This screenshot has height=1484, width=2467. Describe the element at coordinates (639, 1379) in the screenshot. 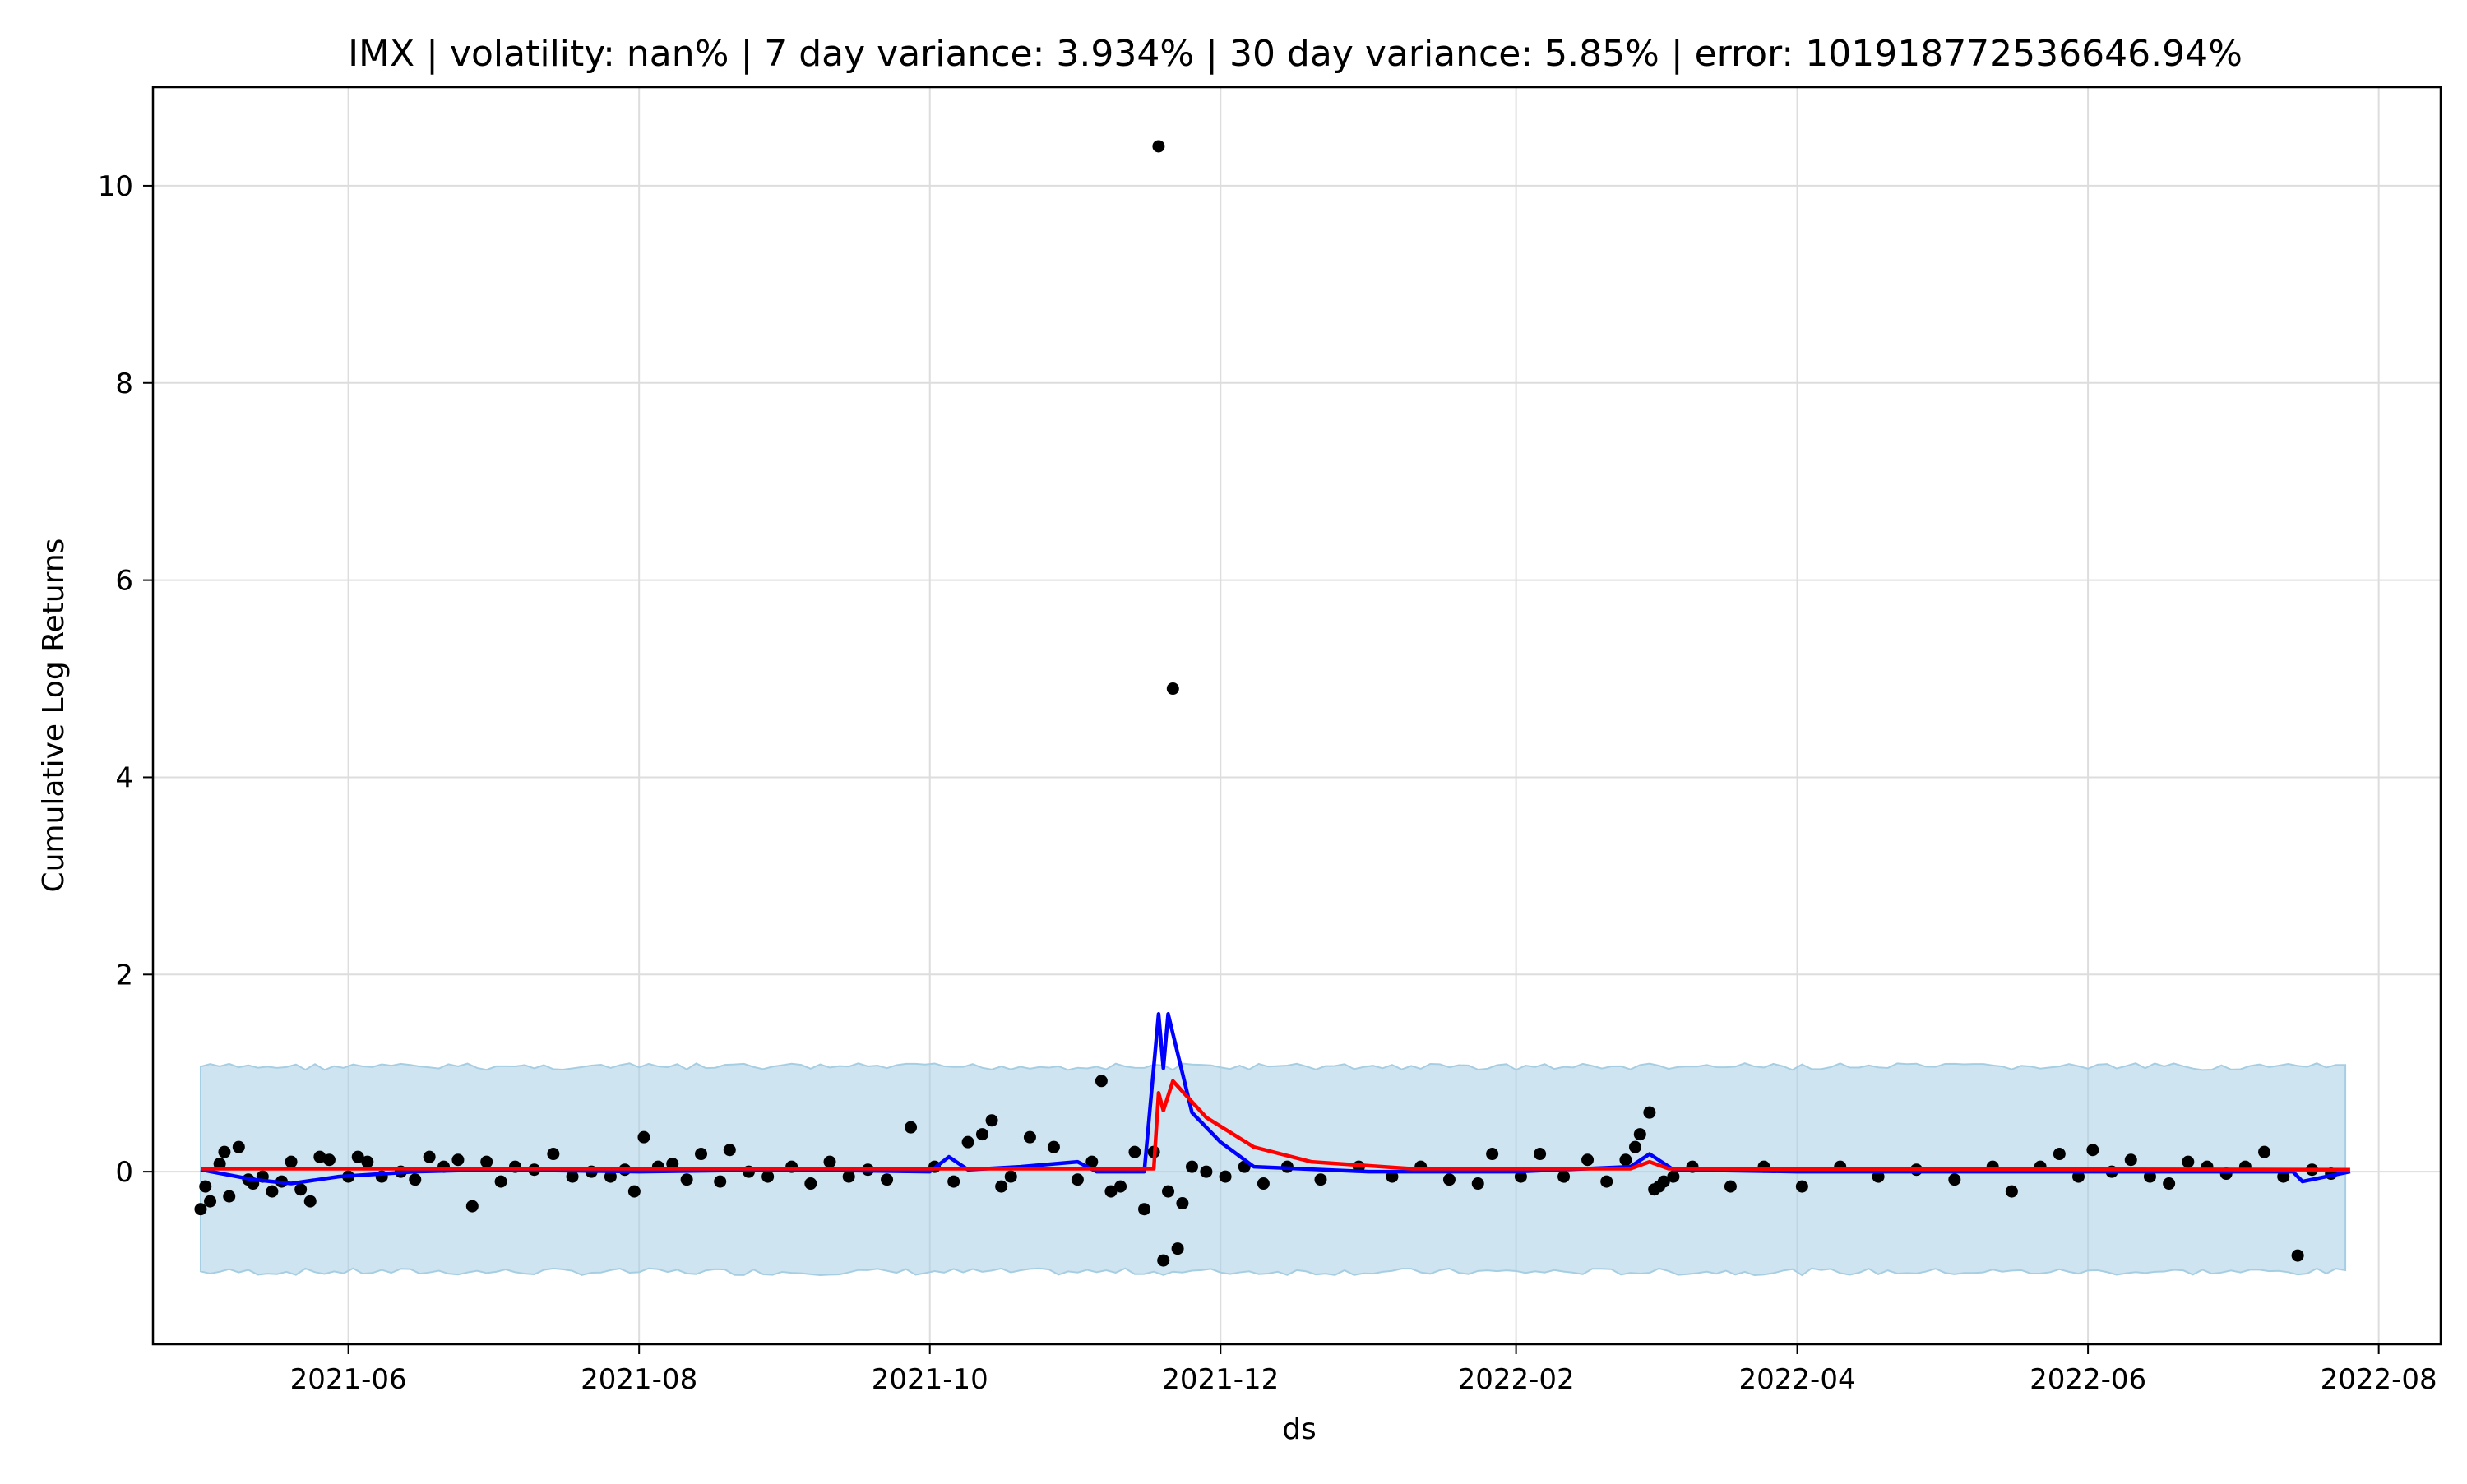

I see `x-tick-label: 2021-08` at that location.